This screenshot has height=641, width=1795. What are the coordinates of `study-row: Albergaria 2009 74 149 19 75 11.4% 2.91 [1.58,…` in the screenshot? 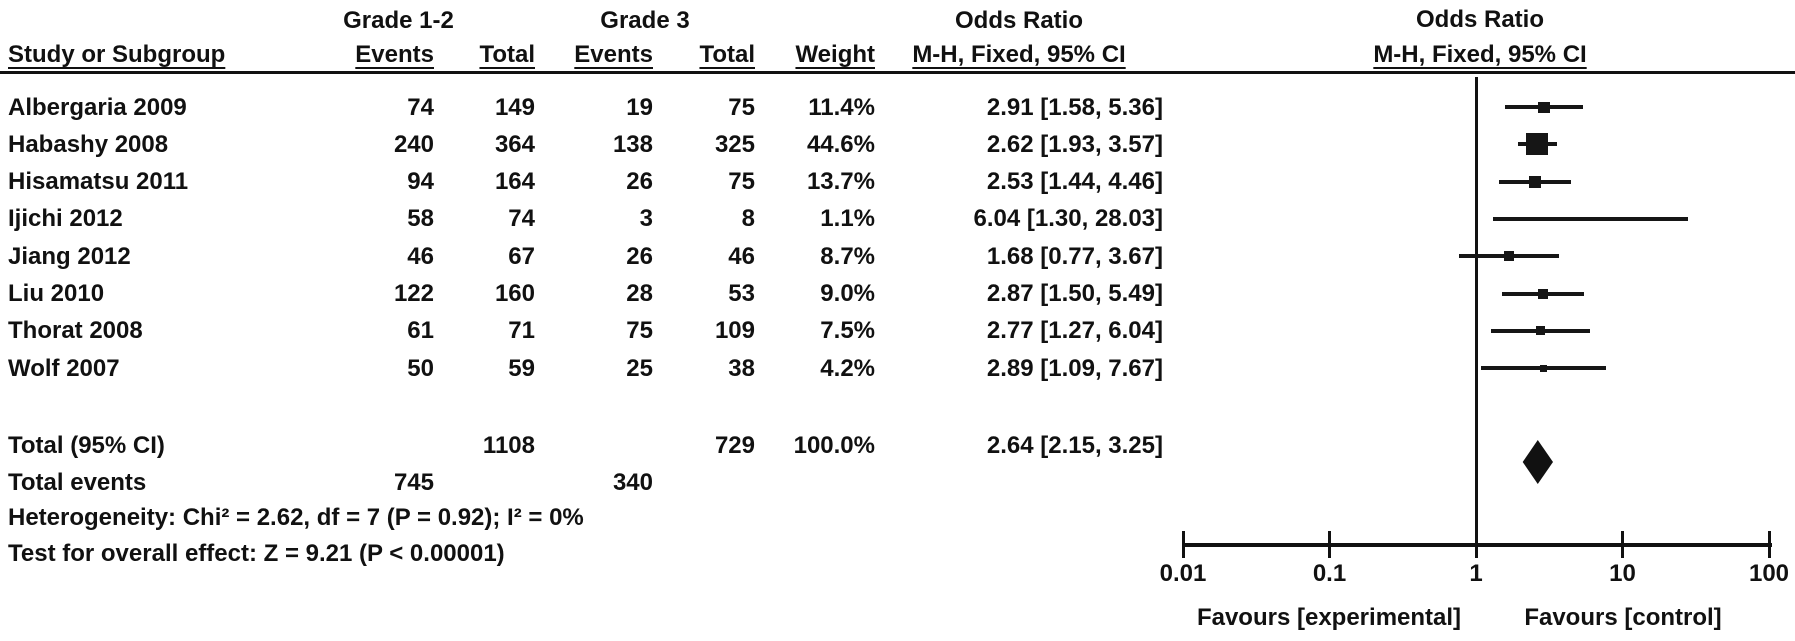 It's located at (581, 107).